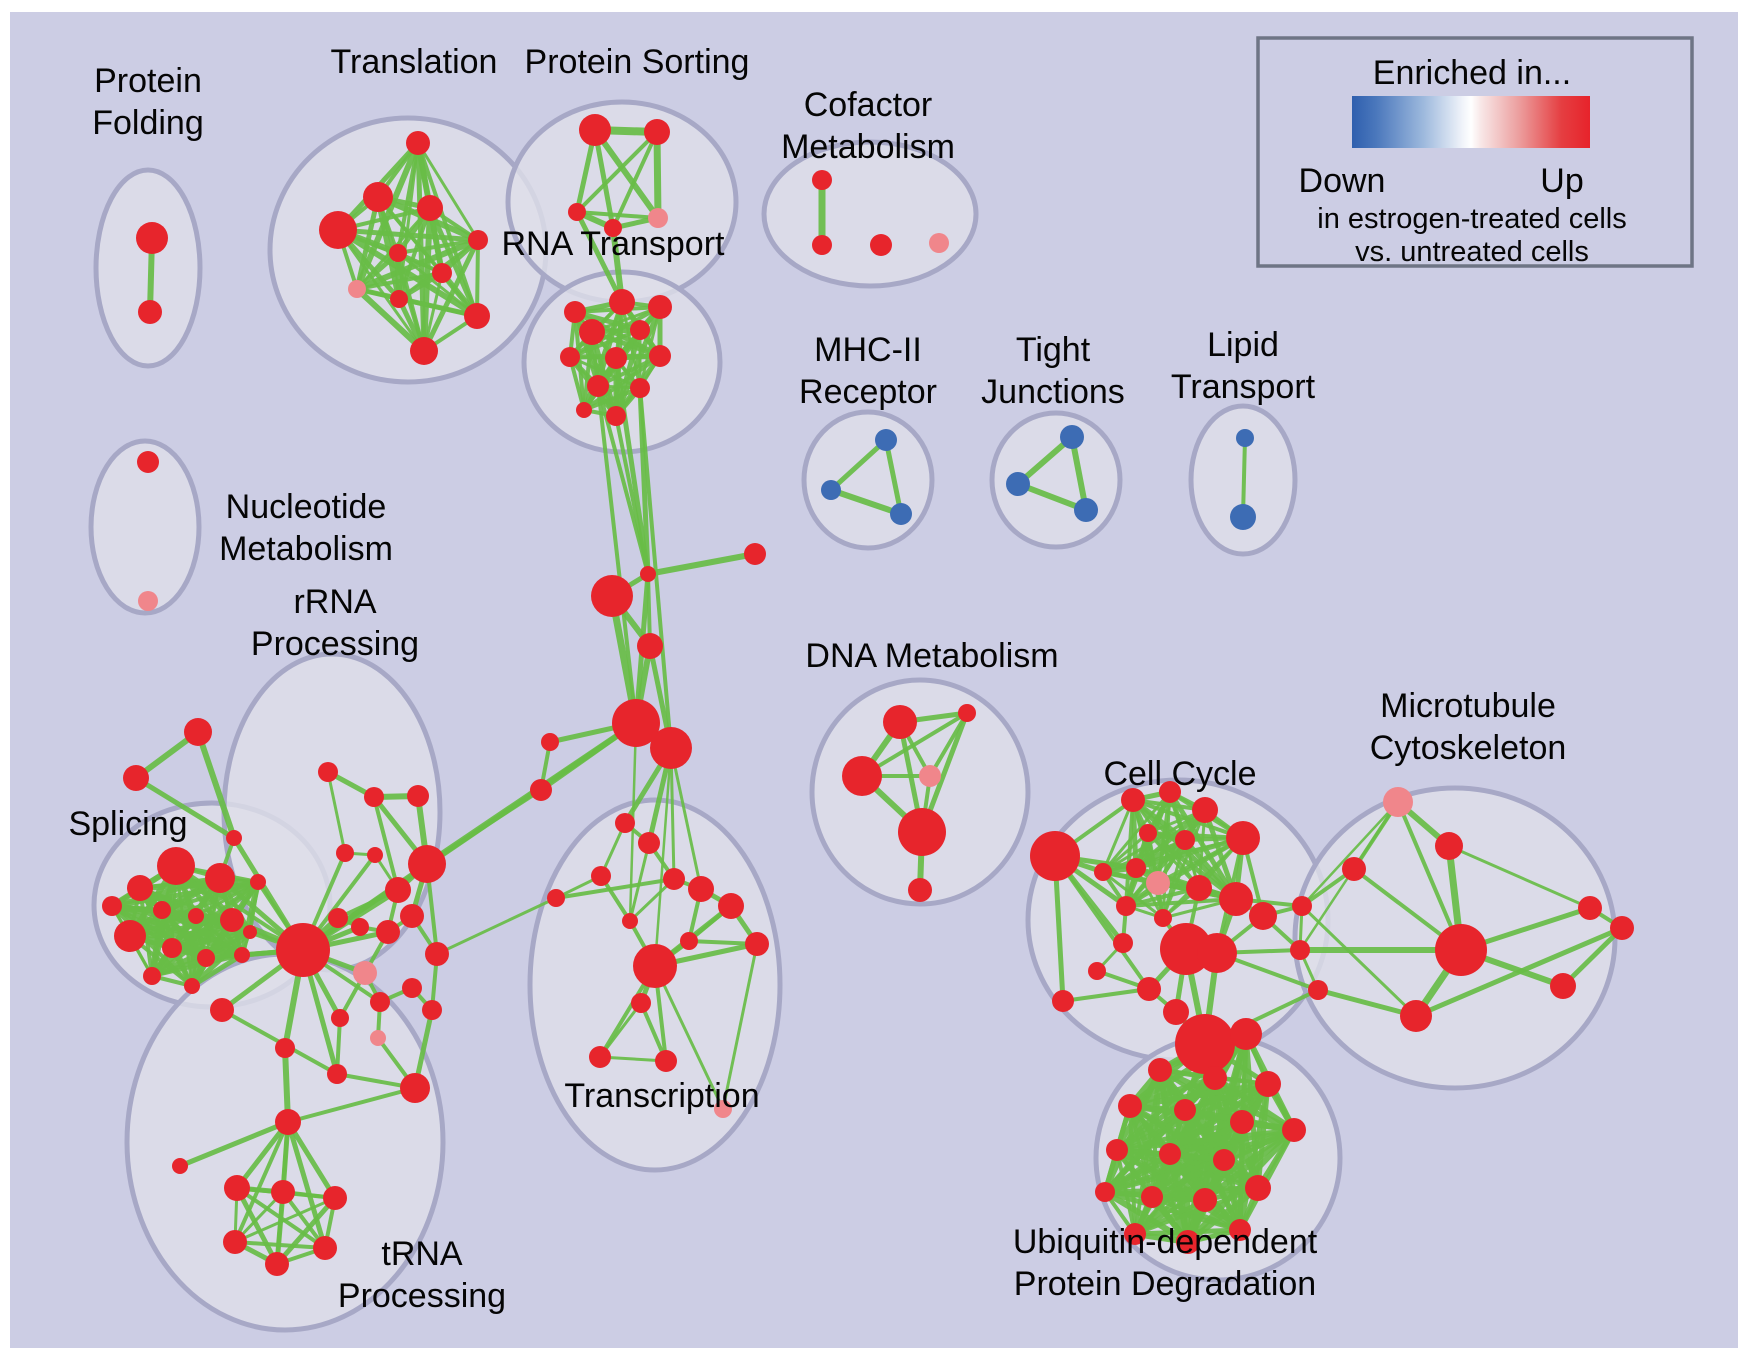 The height and width of the screenshot is (1360, 1750). What do you see at coordinates (660, 307) in the screenshot?
I see `node-rt2` at bounding box center [660, 307].